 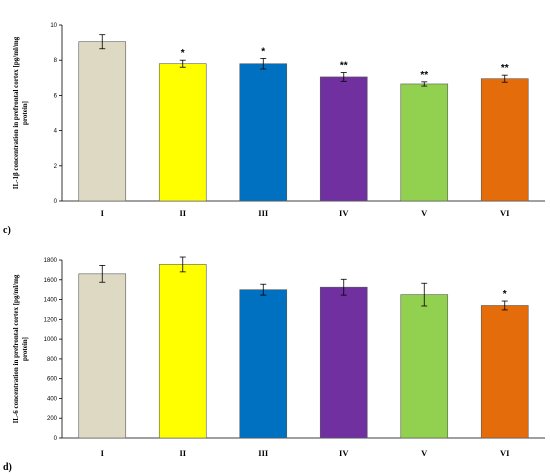 I want to click on y-tick-label: 400, so click(x=52, y=399).